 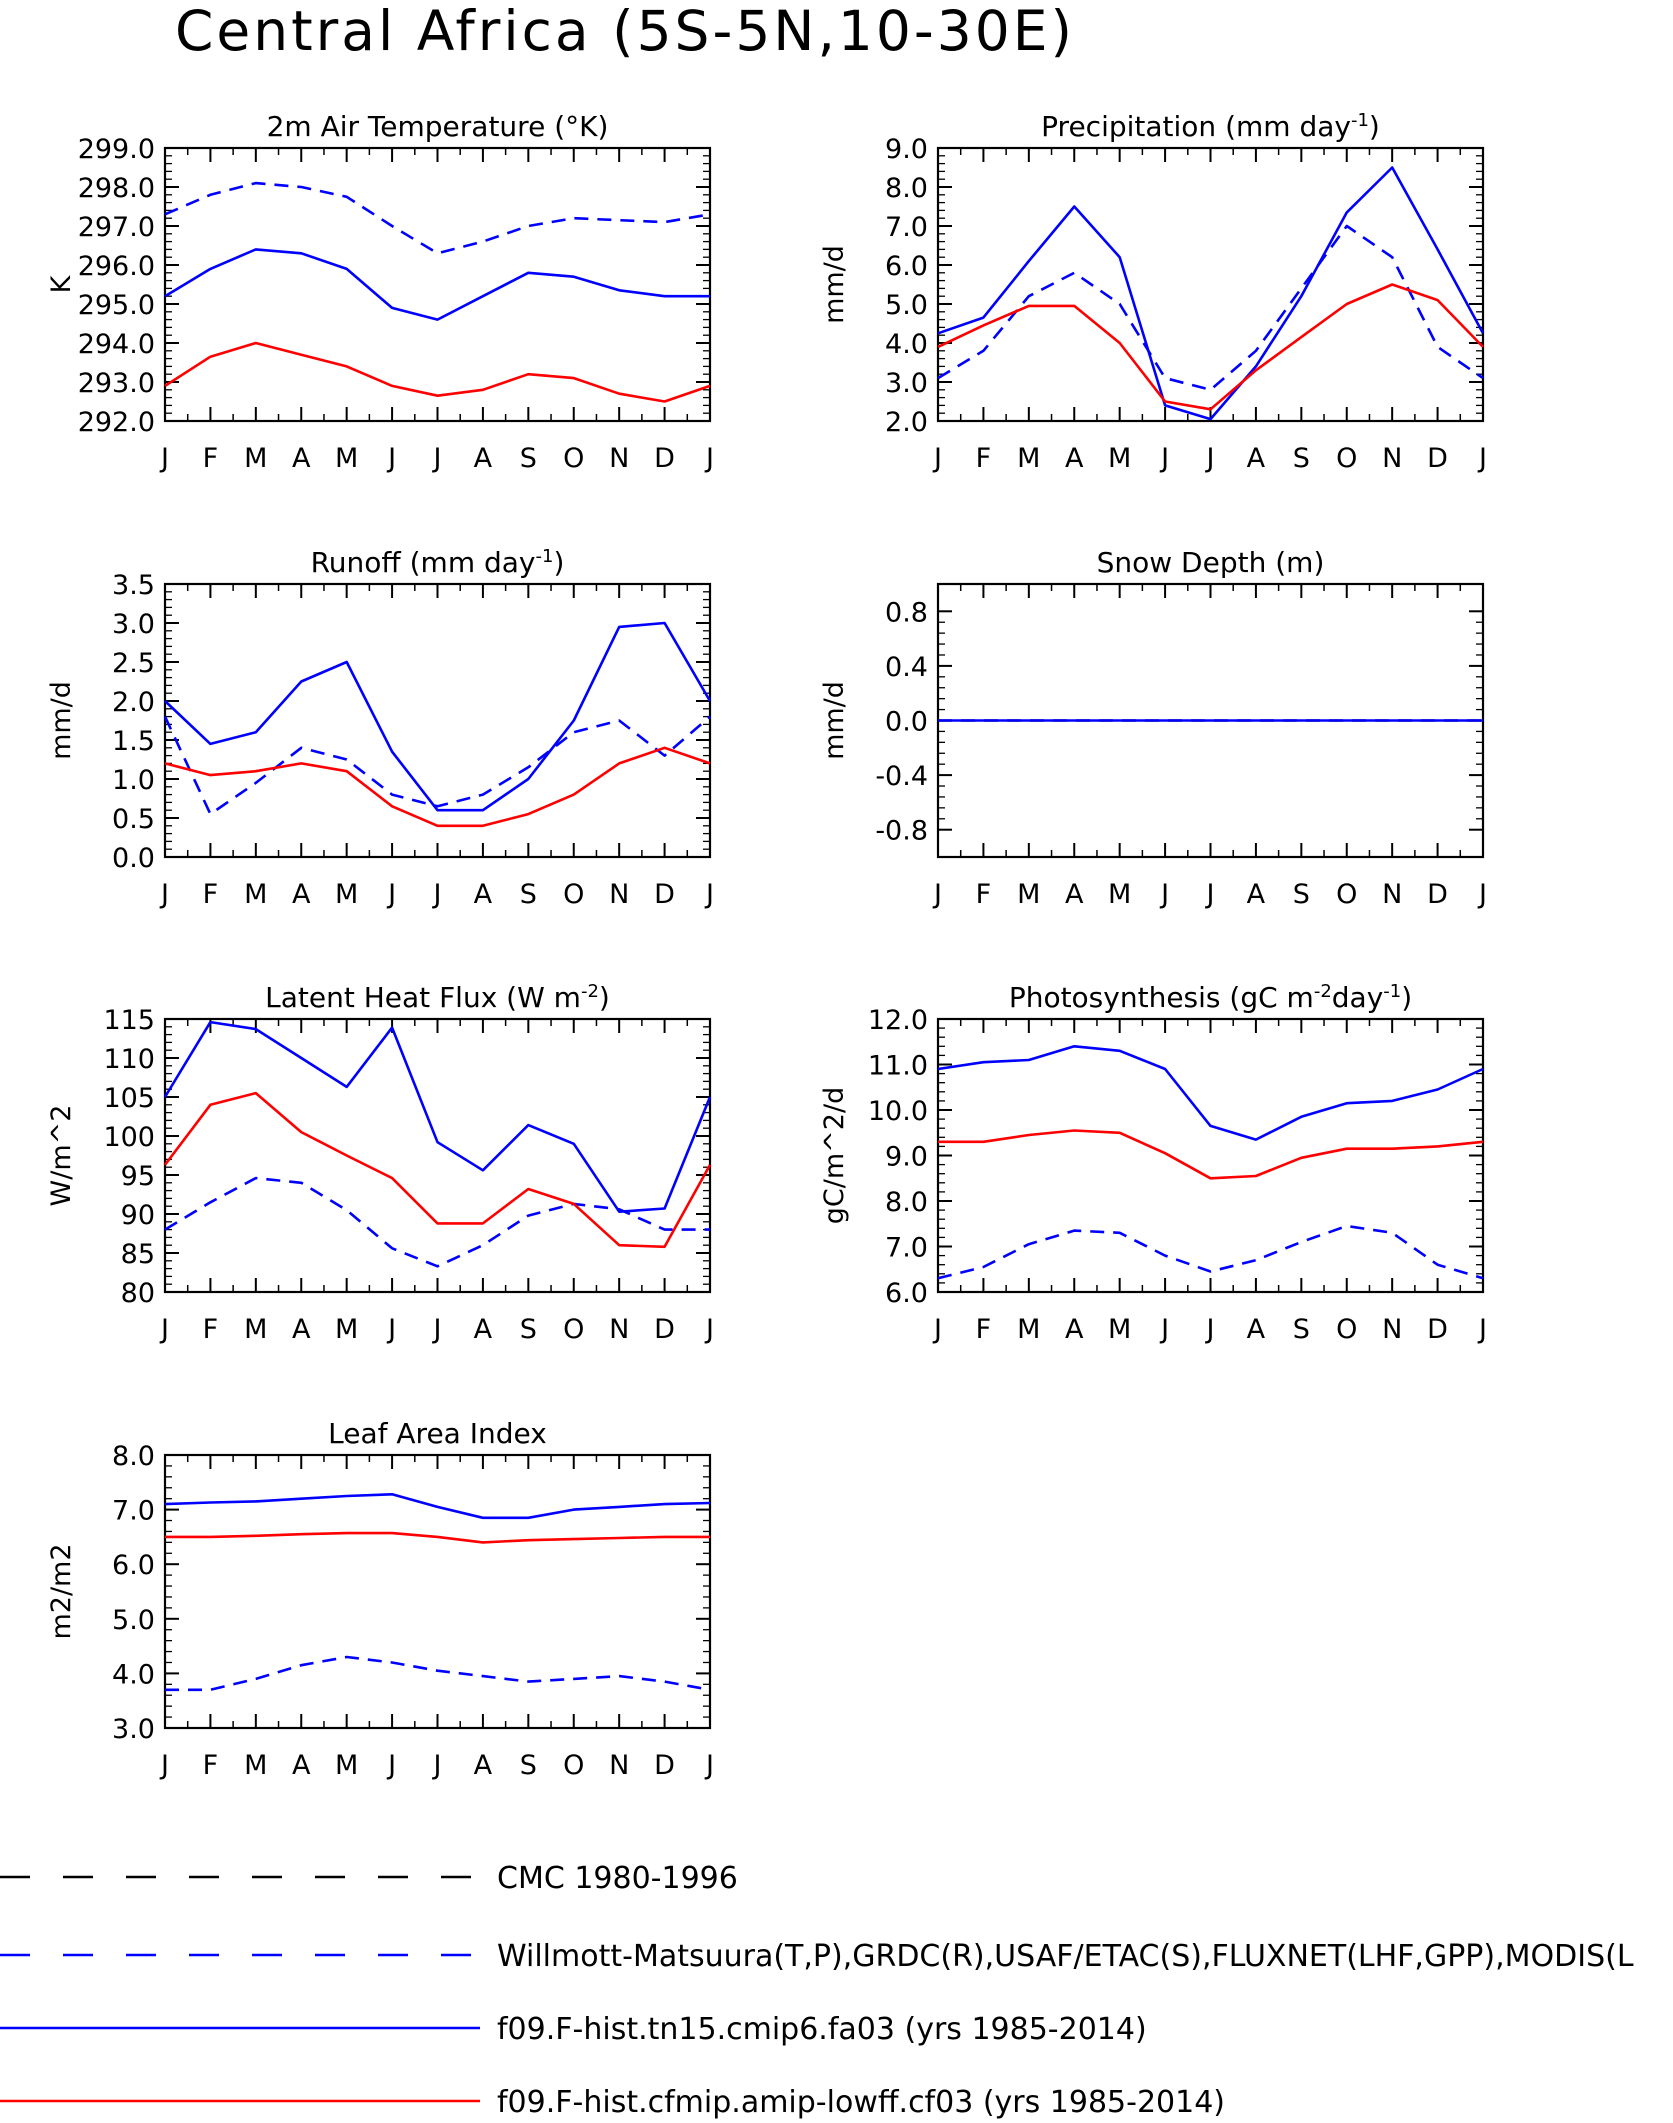 I want to click on y-tick-label: 12.0, so click(x=898, y=1020).